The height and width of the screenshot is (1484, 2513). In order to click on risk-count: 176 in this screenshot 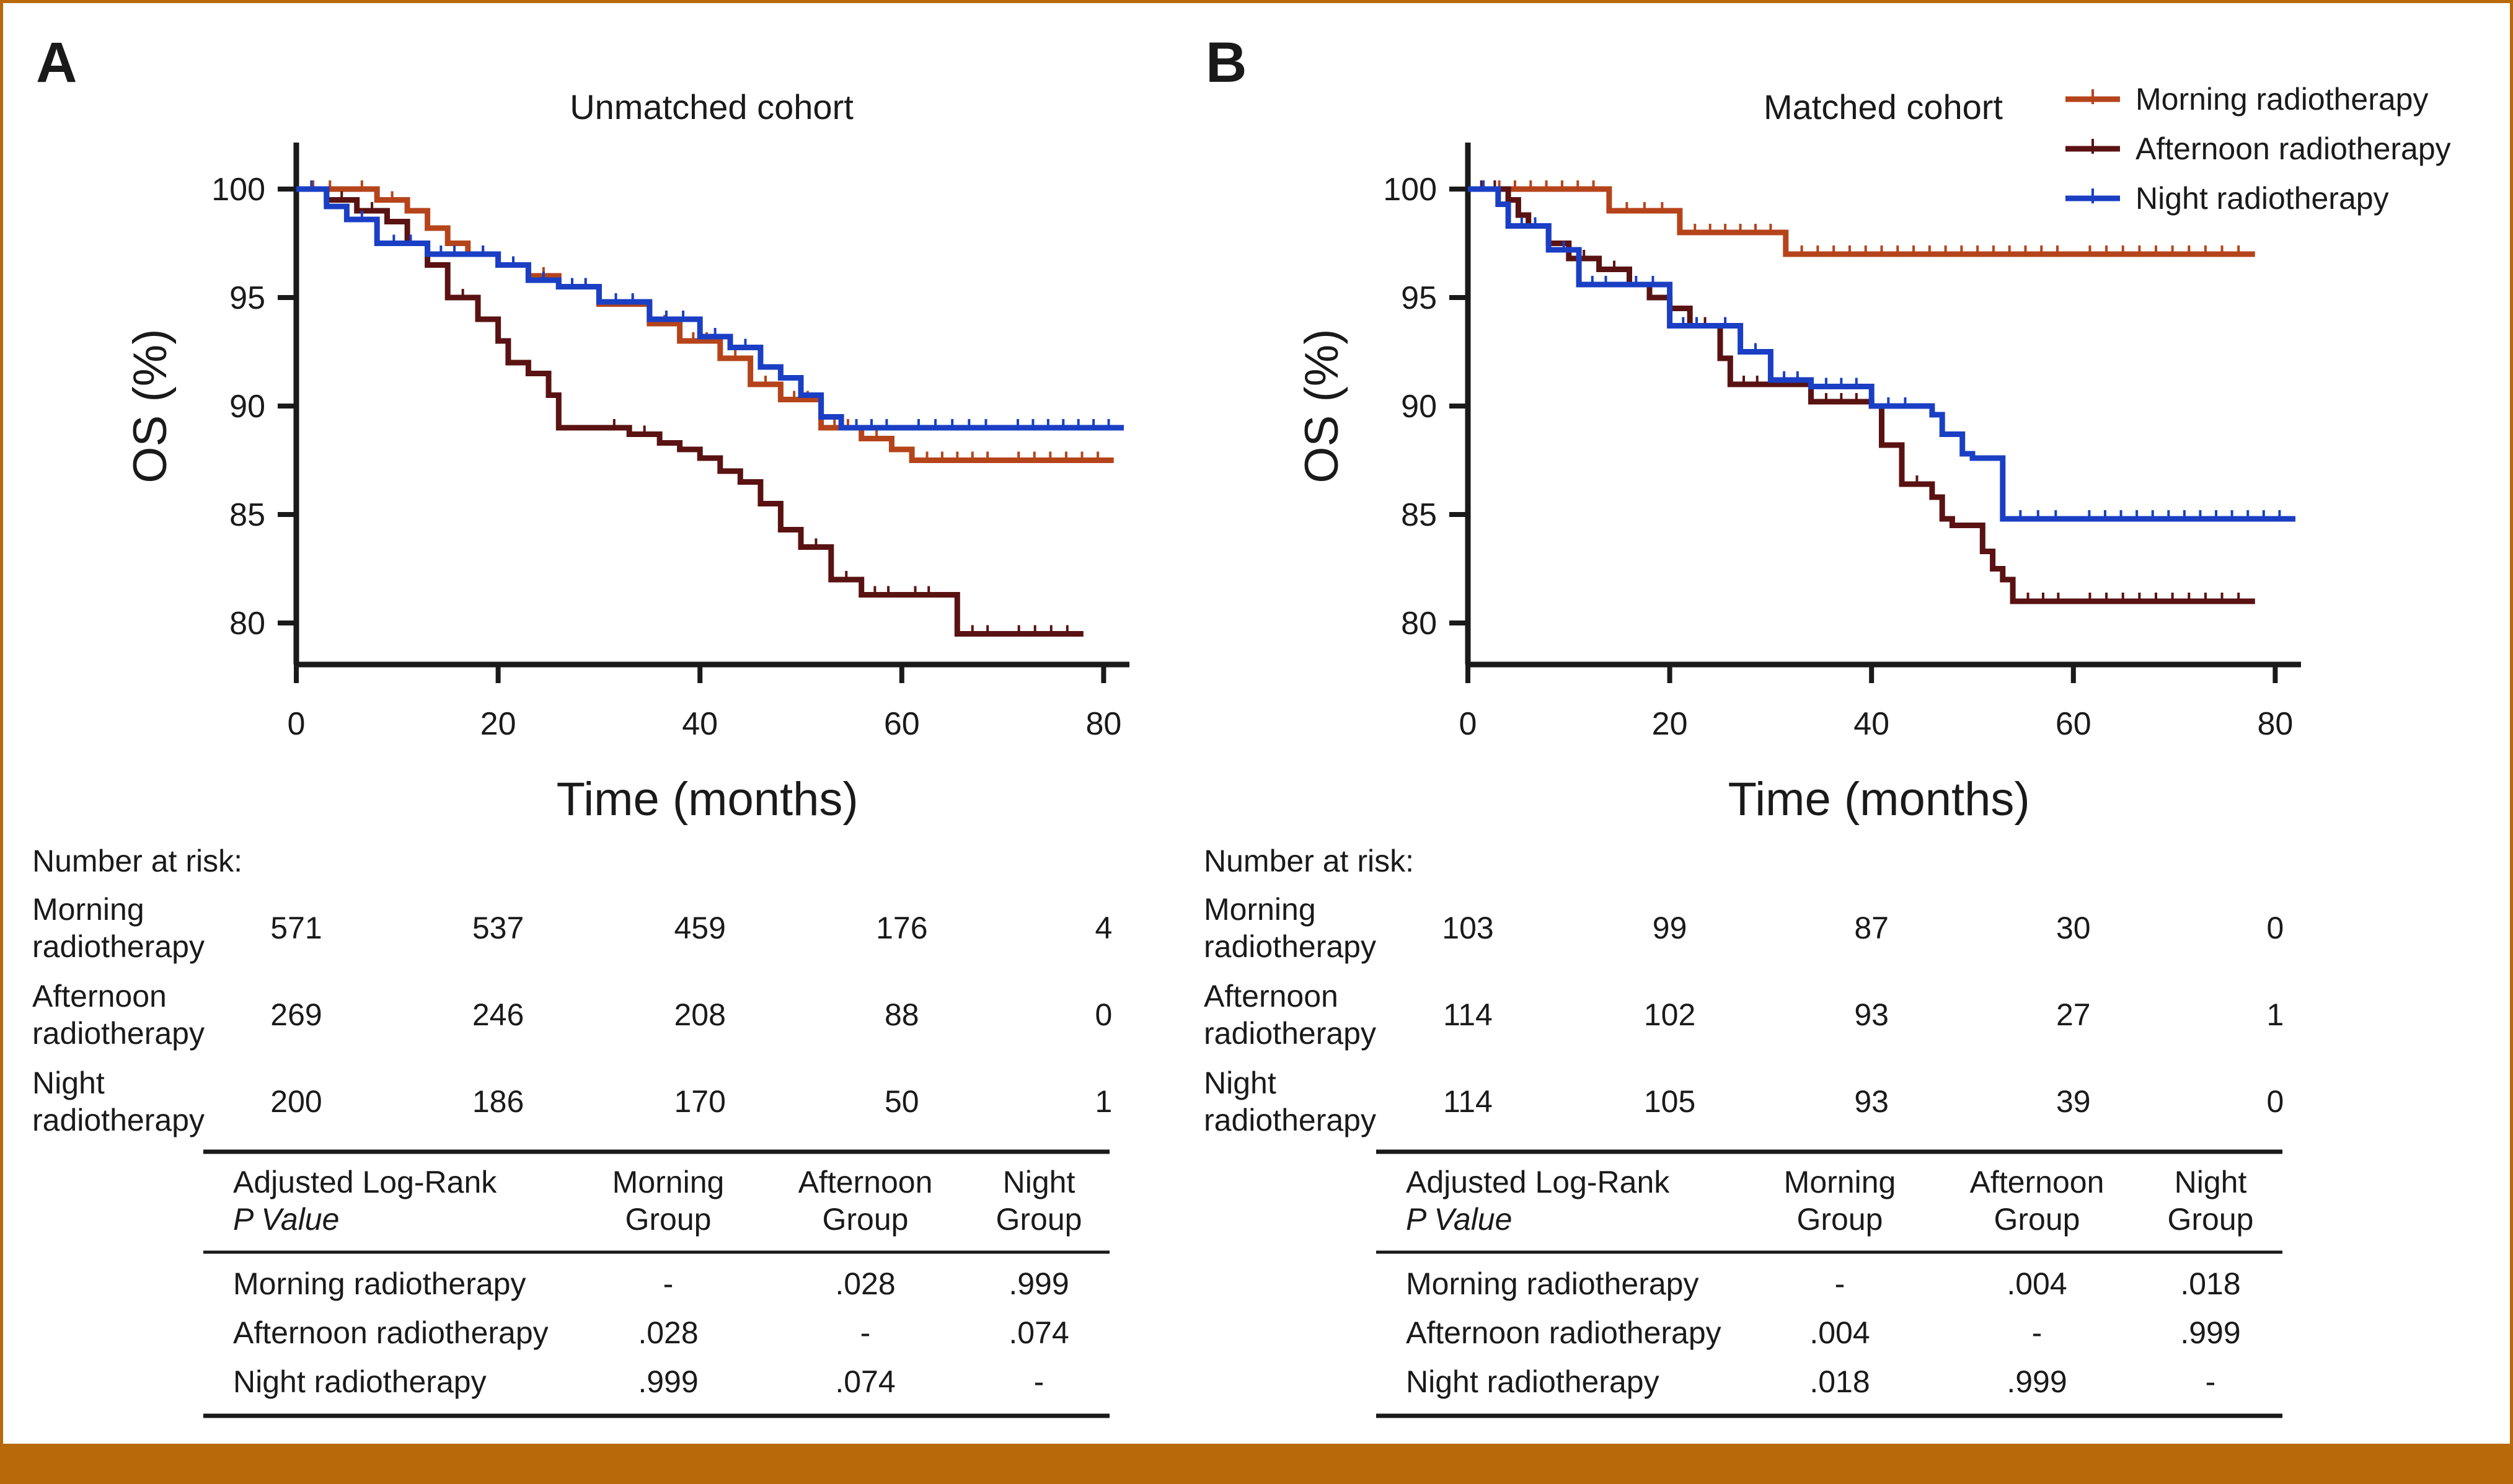, I will do `click(902, 928)`.